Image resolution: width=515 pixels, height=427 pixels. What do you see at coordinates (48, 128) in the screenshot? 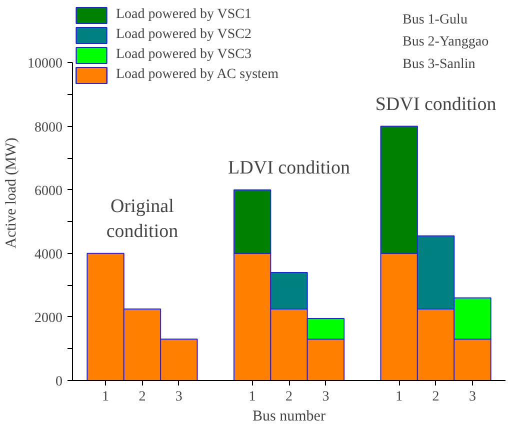
I see `y-tick-label: 8000` at bounding box center [48, 128].